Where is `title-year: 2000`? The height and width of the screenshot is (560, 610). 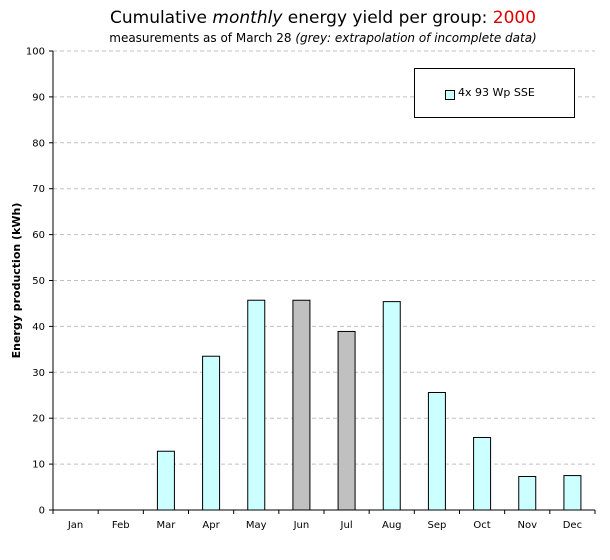
title-year: 2000 is located at coordinates (514, 18).